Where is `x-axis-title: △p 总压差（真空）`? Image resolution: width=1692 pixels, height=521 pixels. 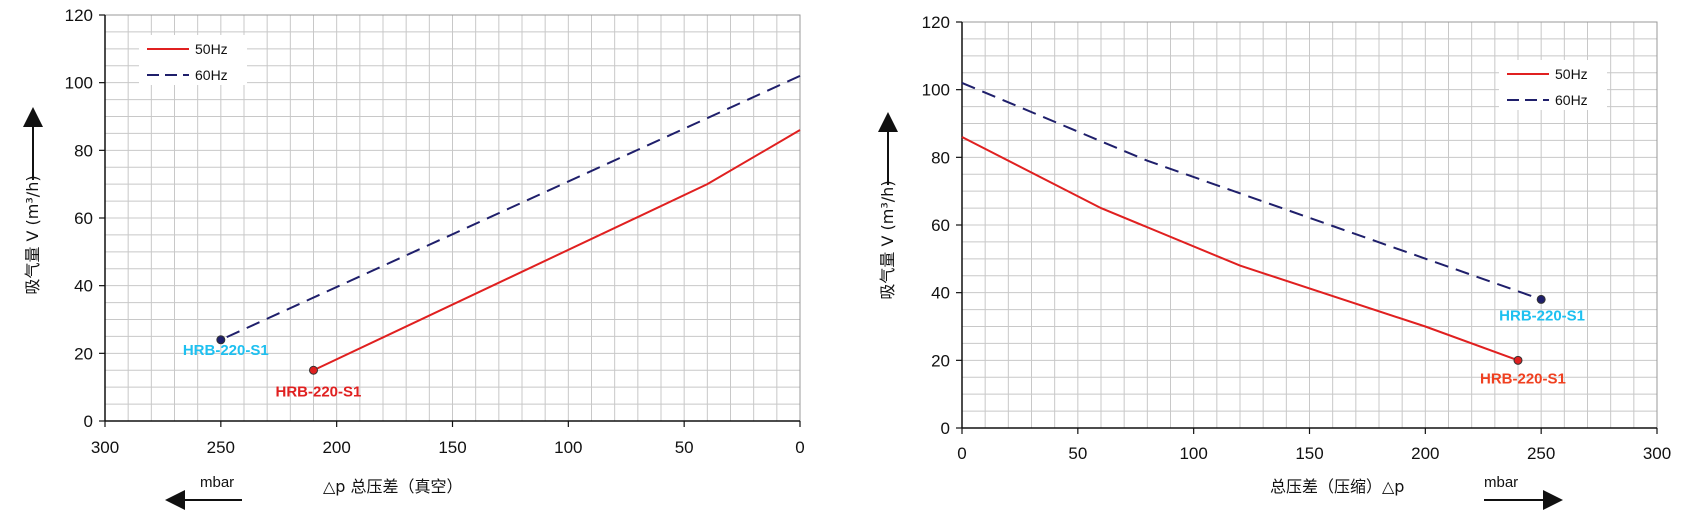 x-axis-title: △p 总压差（真空） is located at coordinates (393, 486).